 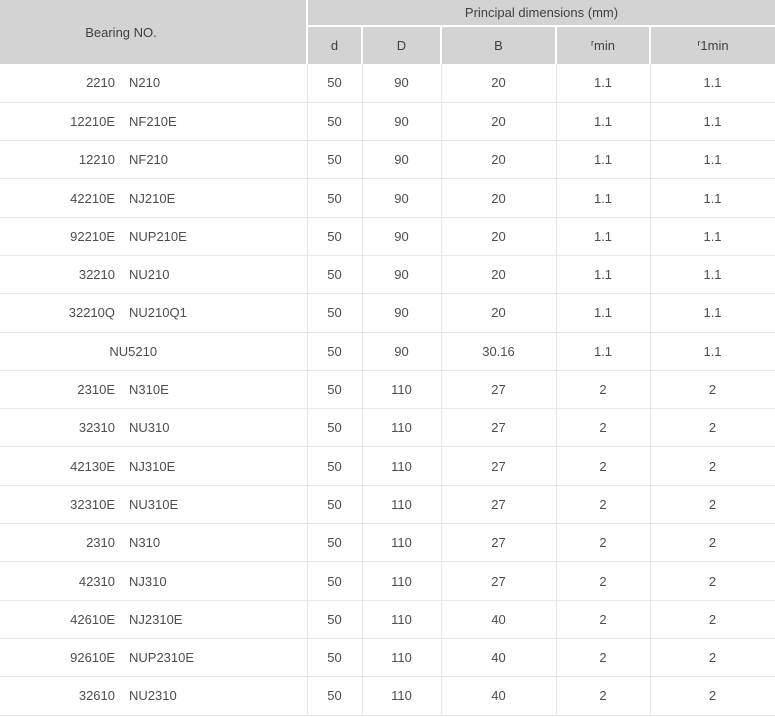 I want to click on bearing-no-cell: 2310E N310E, so click(x=154, y=390).